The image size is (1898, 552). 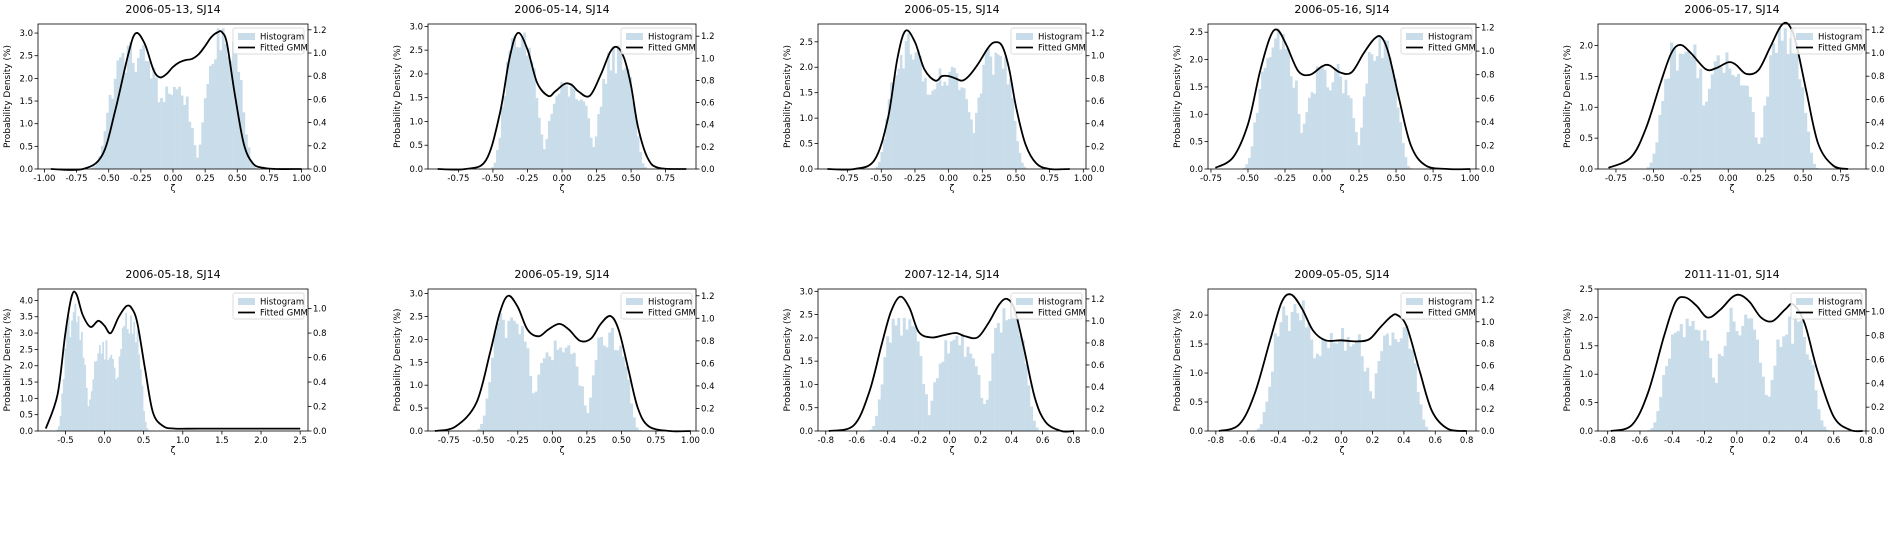 What do you see at coordinates (1016, 179) in the screenshot?
I see `x-tick-label: 0.50` at bounding box center [1016, 179].